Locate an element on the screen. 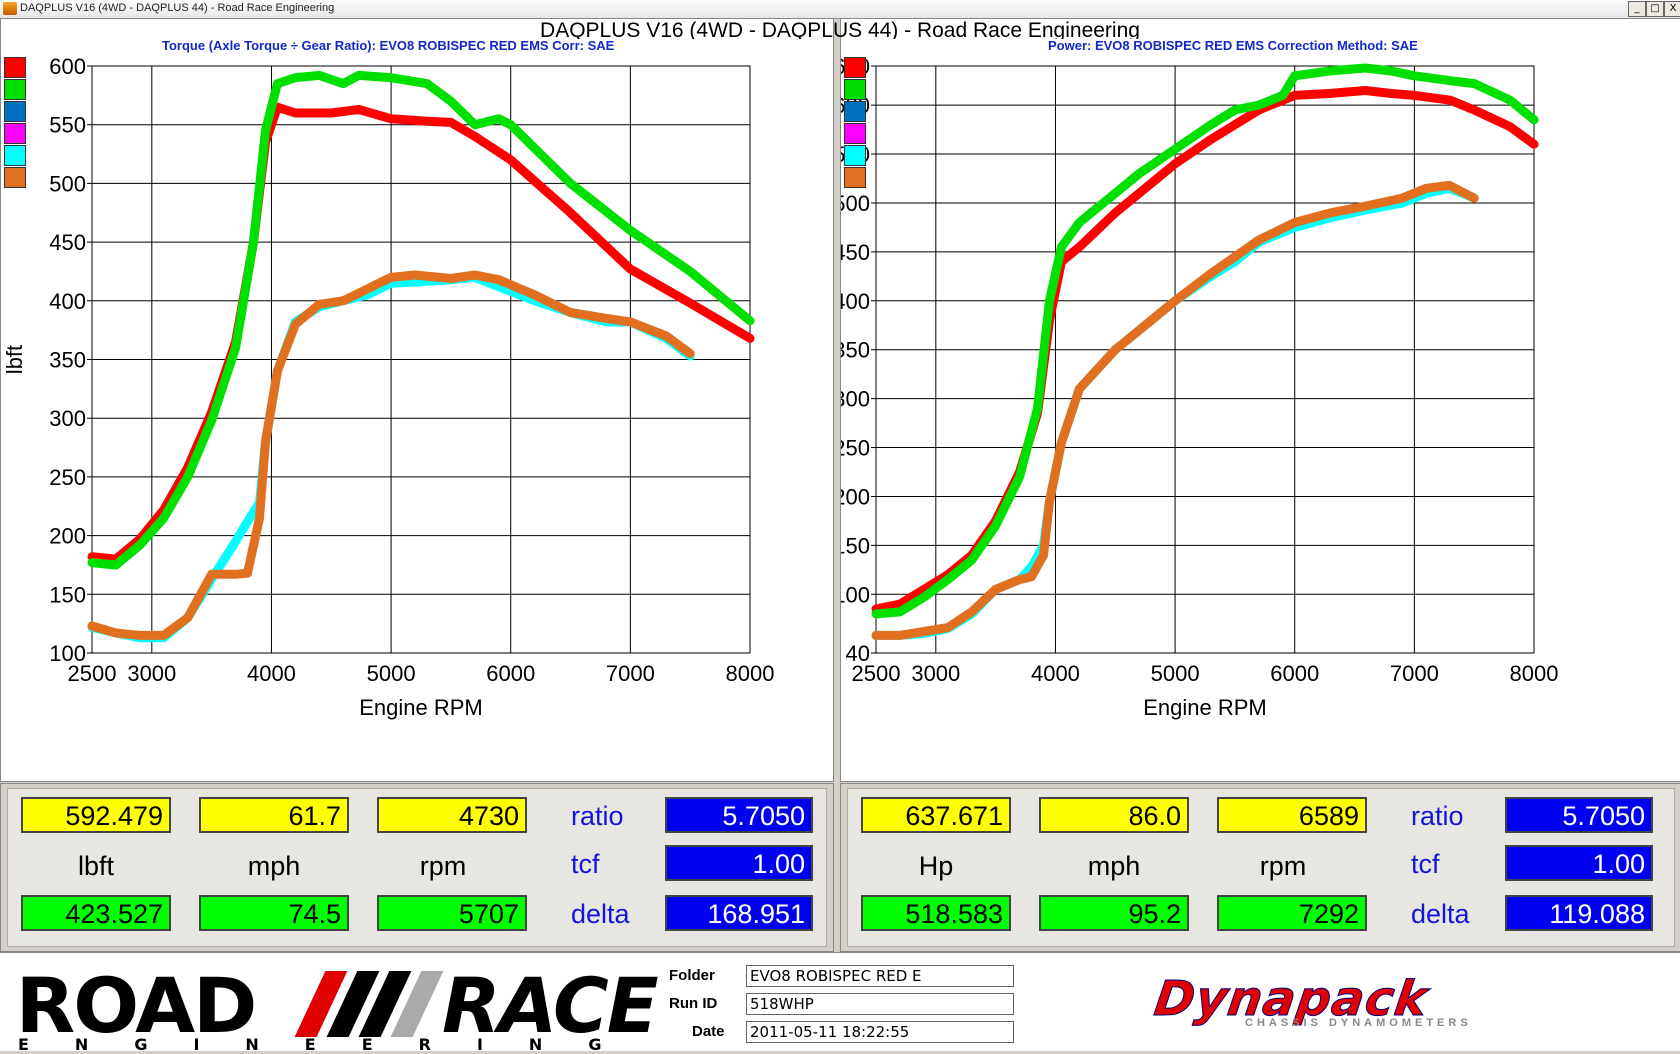  date-label: Date is located at coordinates (708, 1031).